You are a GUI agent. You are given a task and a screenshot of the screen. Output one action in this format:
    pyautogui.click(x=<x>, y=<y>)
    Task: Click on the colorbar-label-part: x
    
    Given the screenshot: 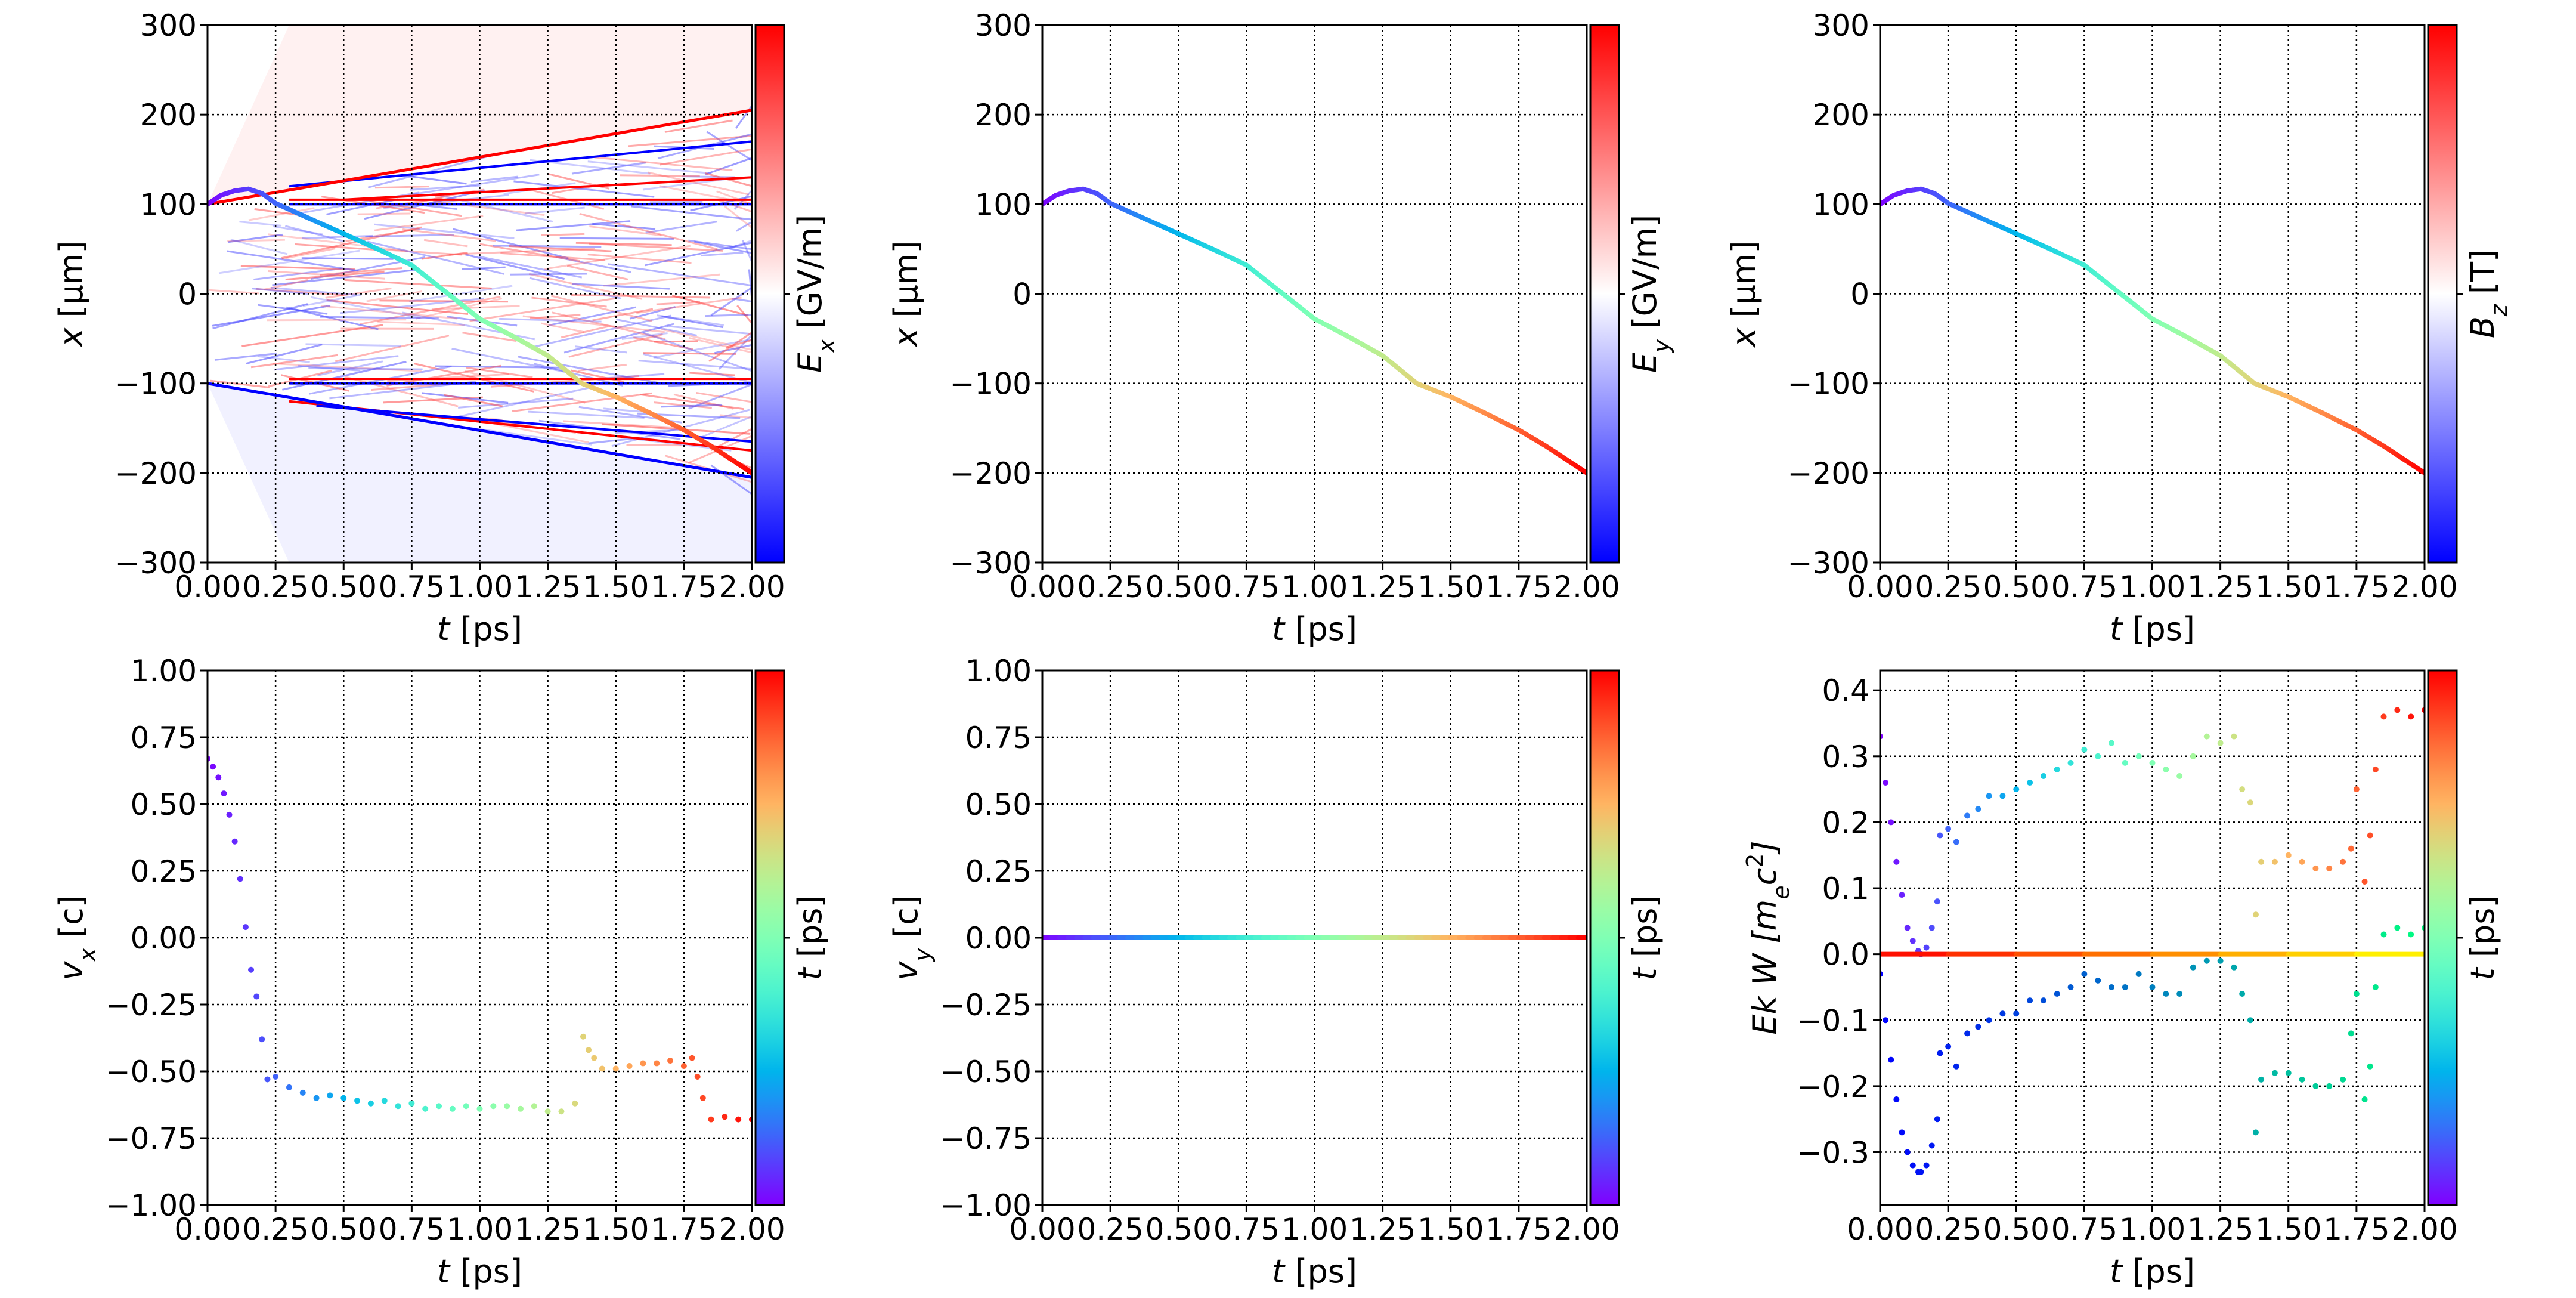 What is the action you would take?
    pyautogui.click(x=827, y=346)
    